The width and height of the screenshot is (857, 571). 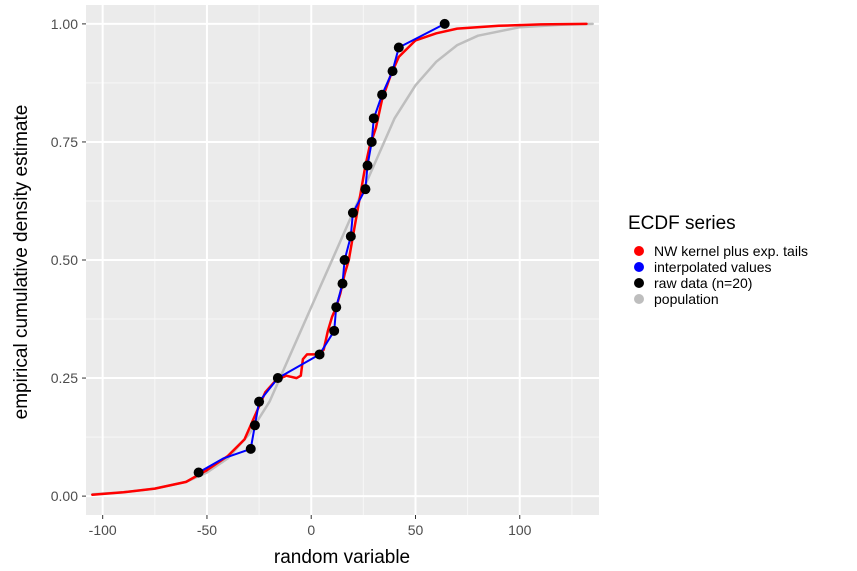 I want to click on y-tick-label: 0.50, so click(x=64, y=260).